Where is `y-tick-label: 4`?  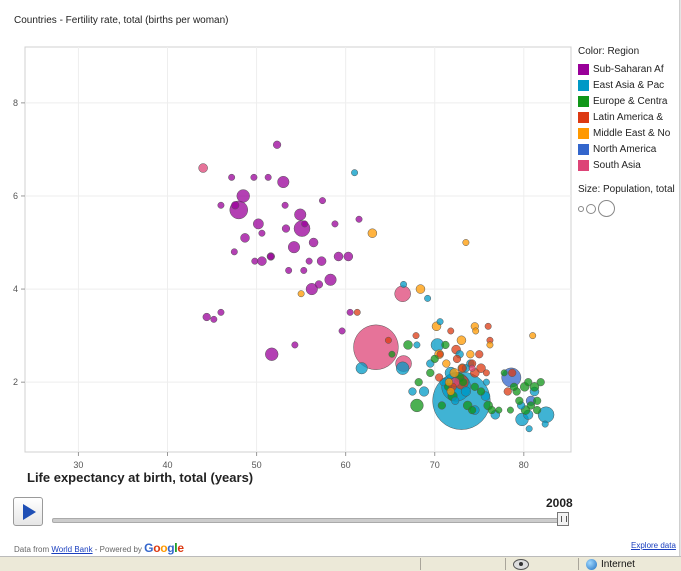
y-tick-label: 4 is located at coordinates (15, 289).